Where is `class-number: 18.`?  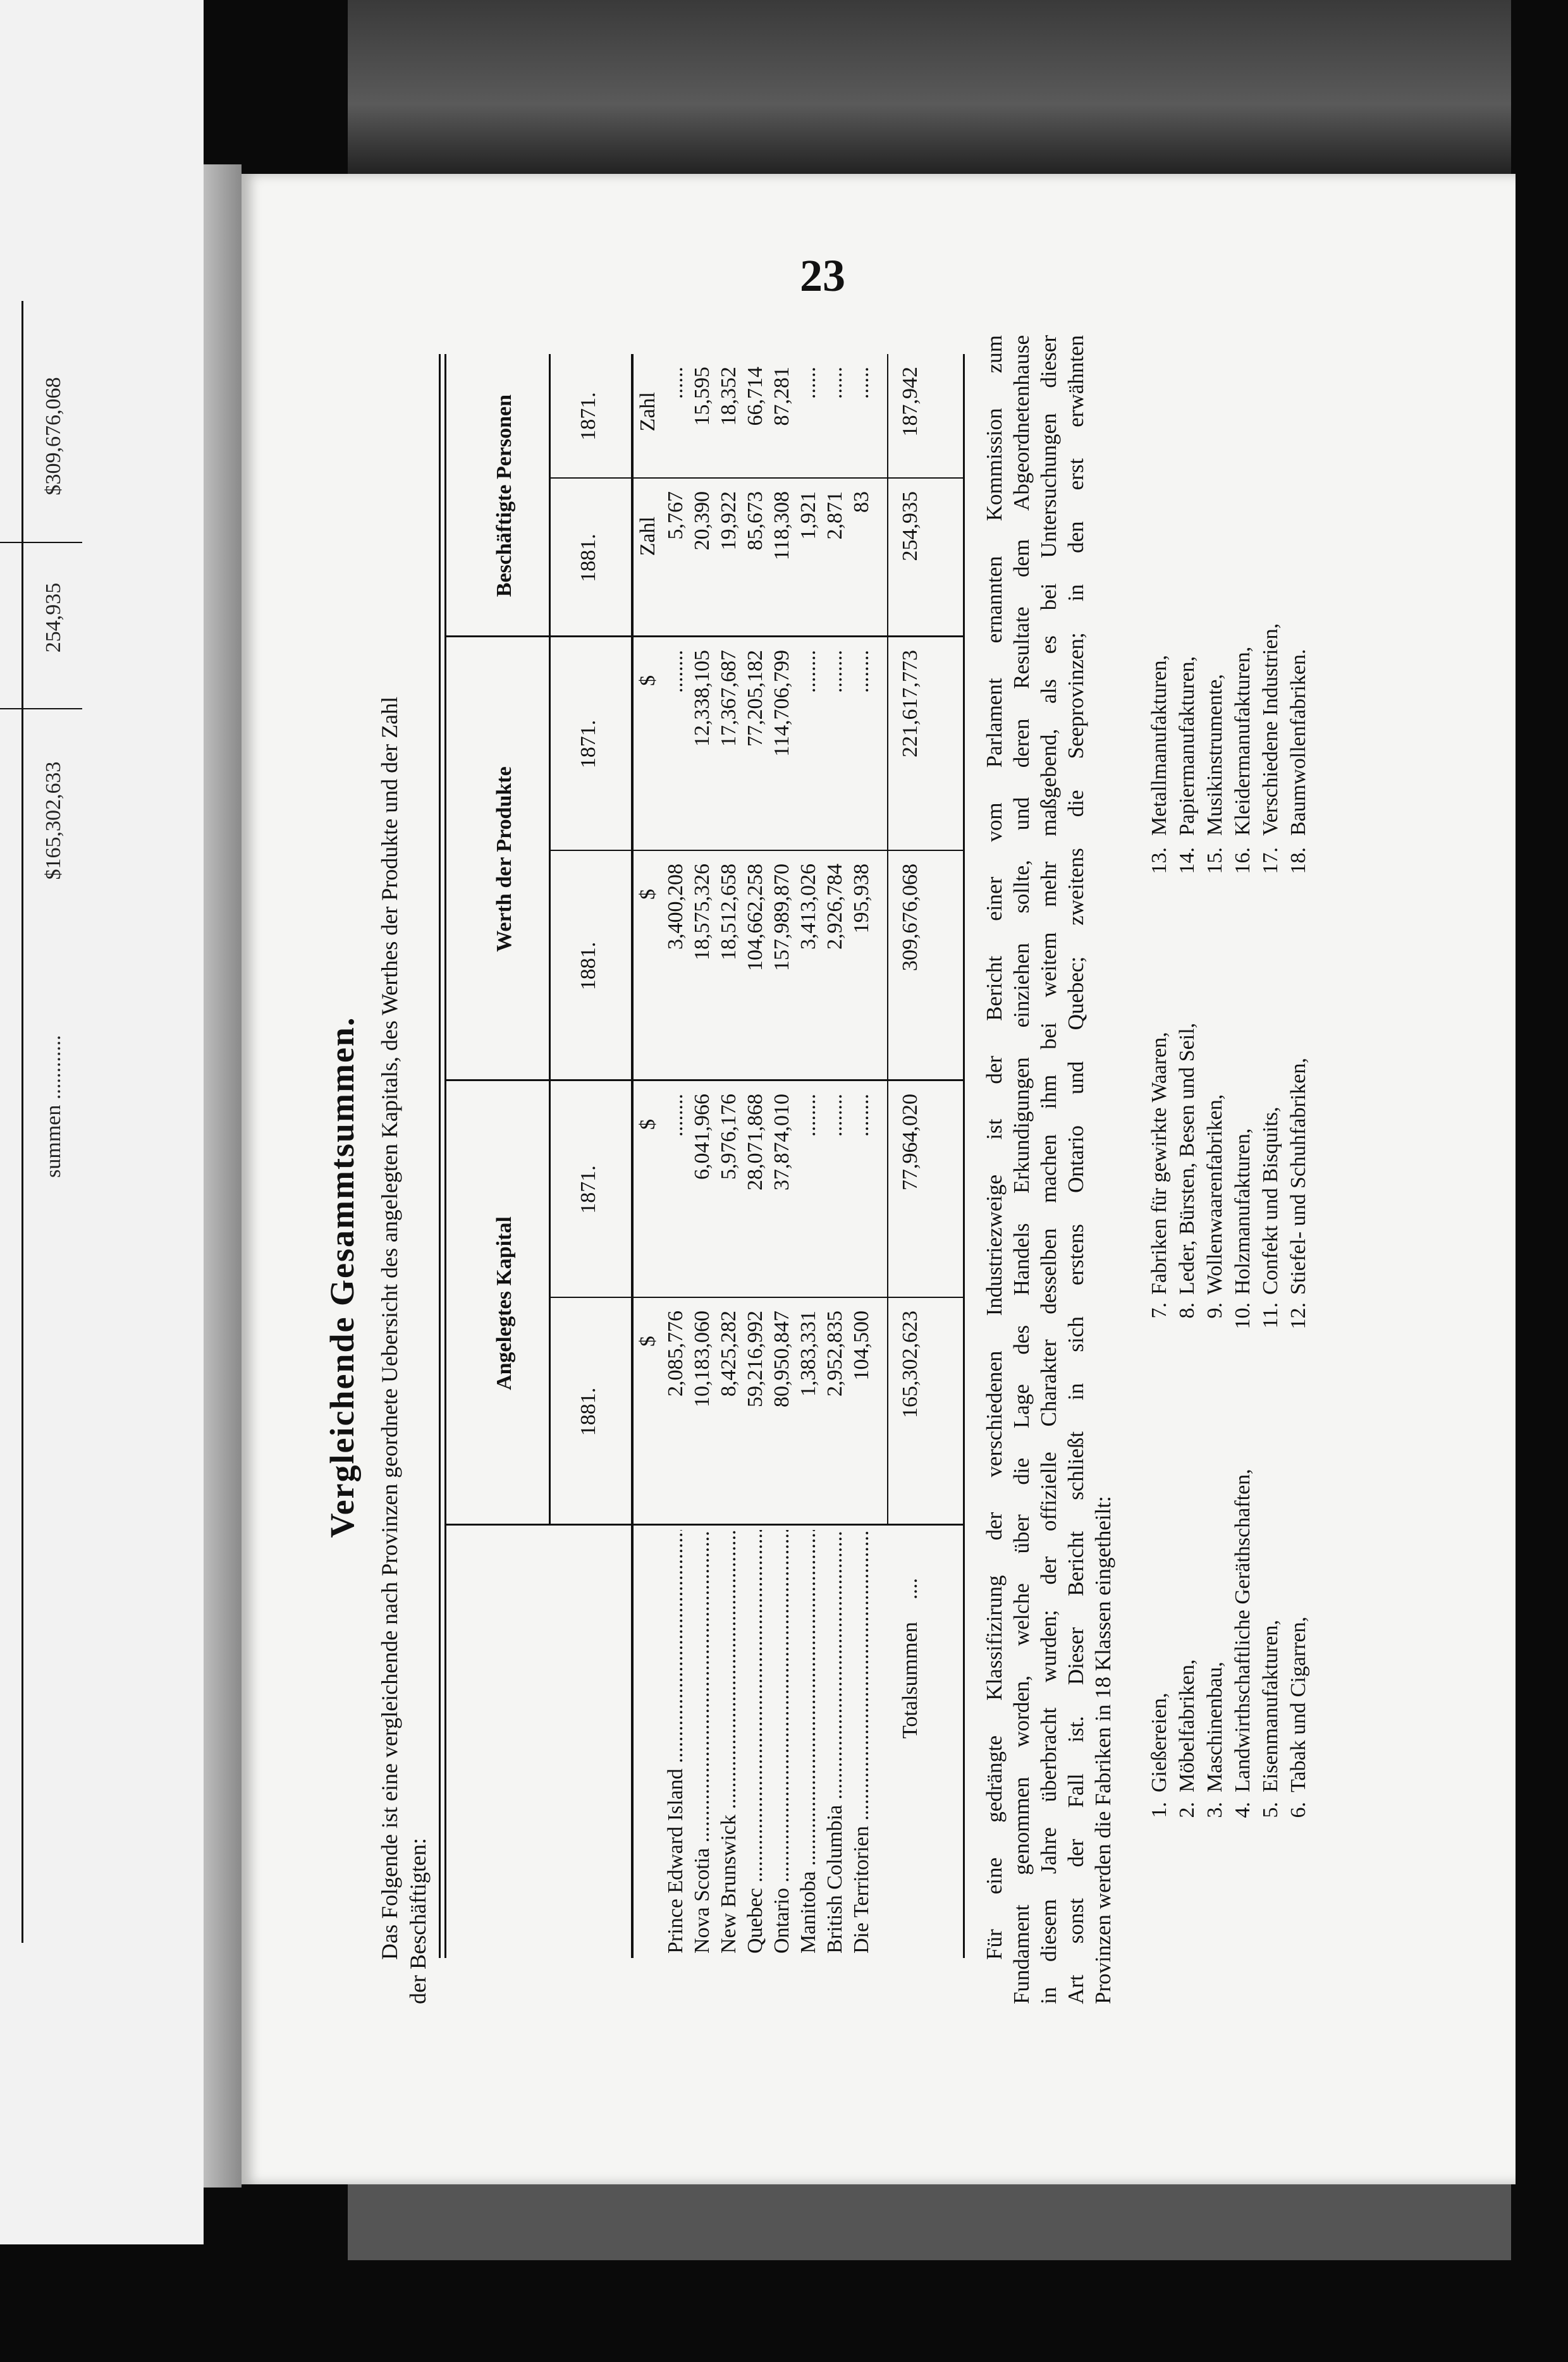
class-number: 18. is located at coordinates (1298, 860).